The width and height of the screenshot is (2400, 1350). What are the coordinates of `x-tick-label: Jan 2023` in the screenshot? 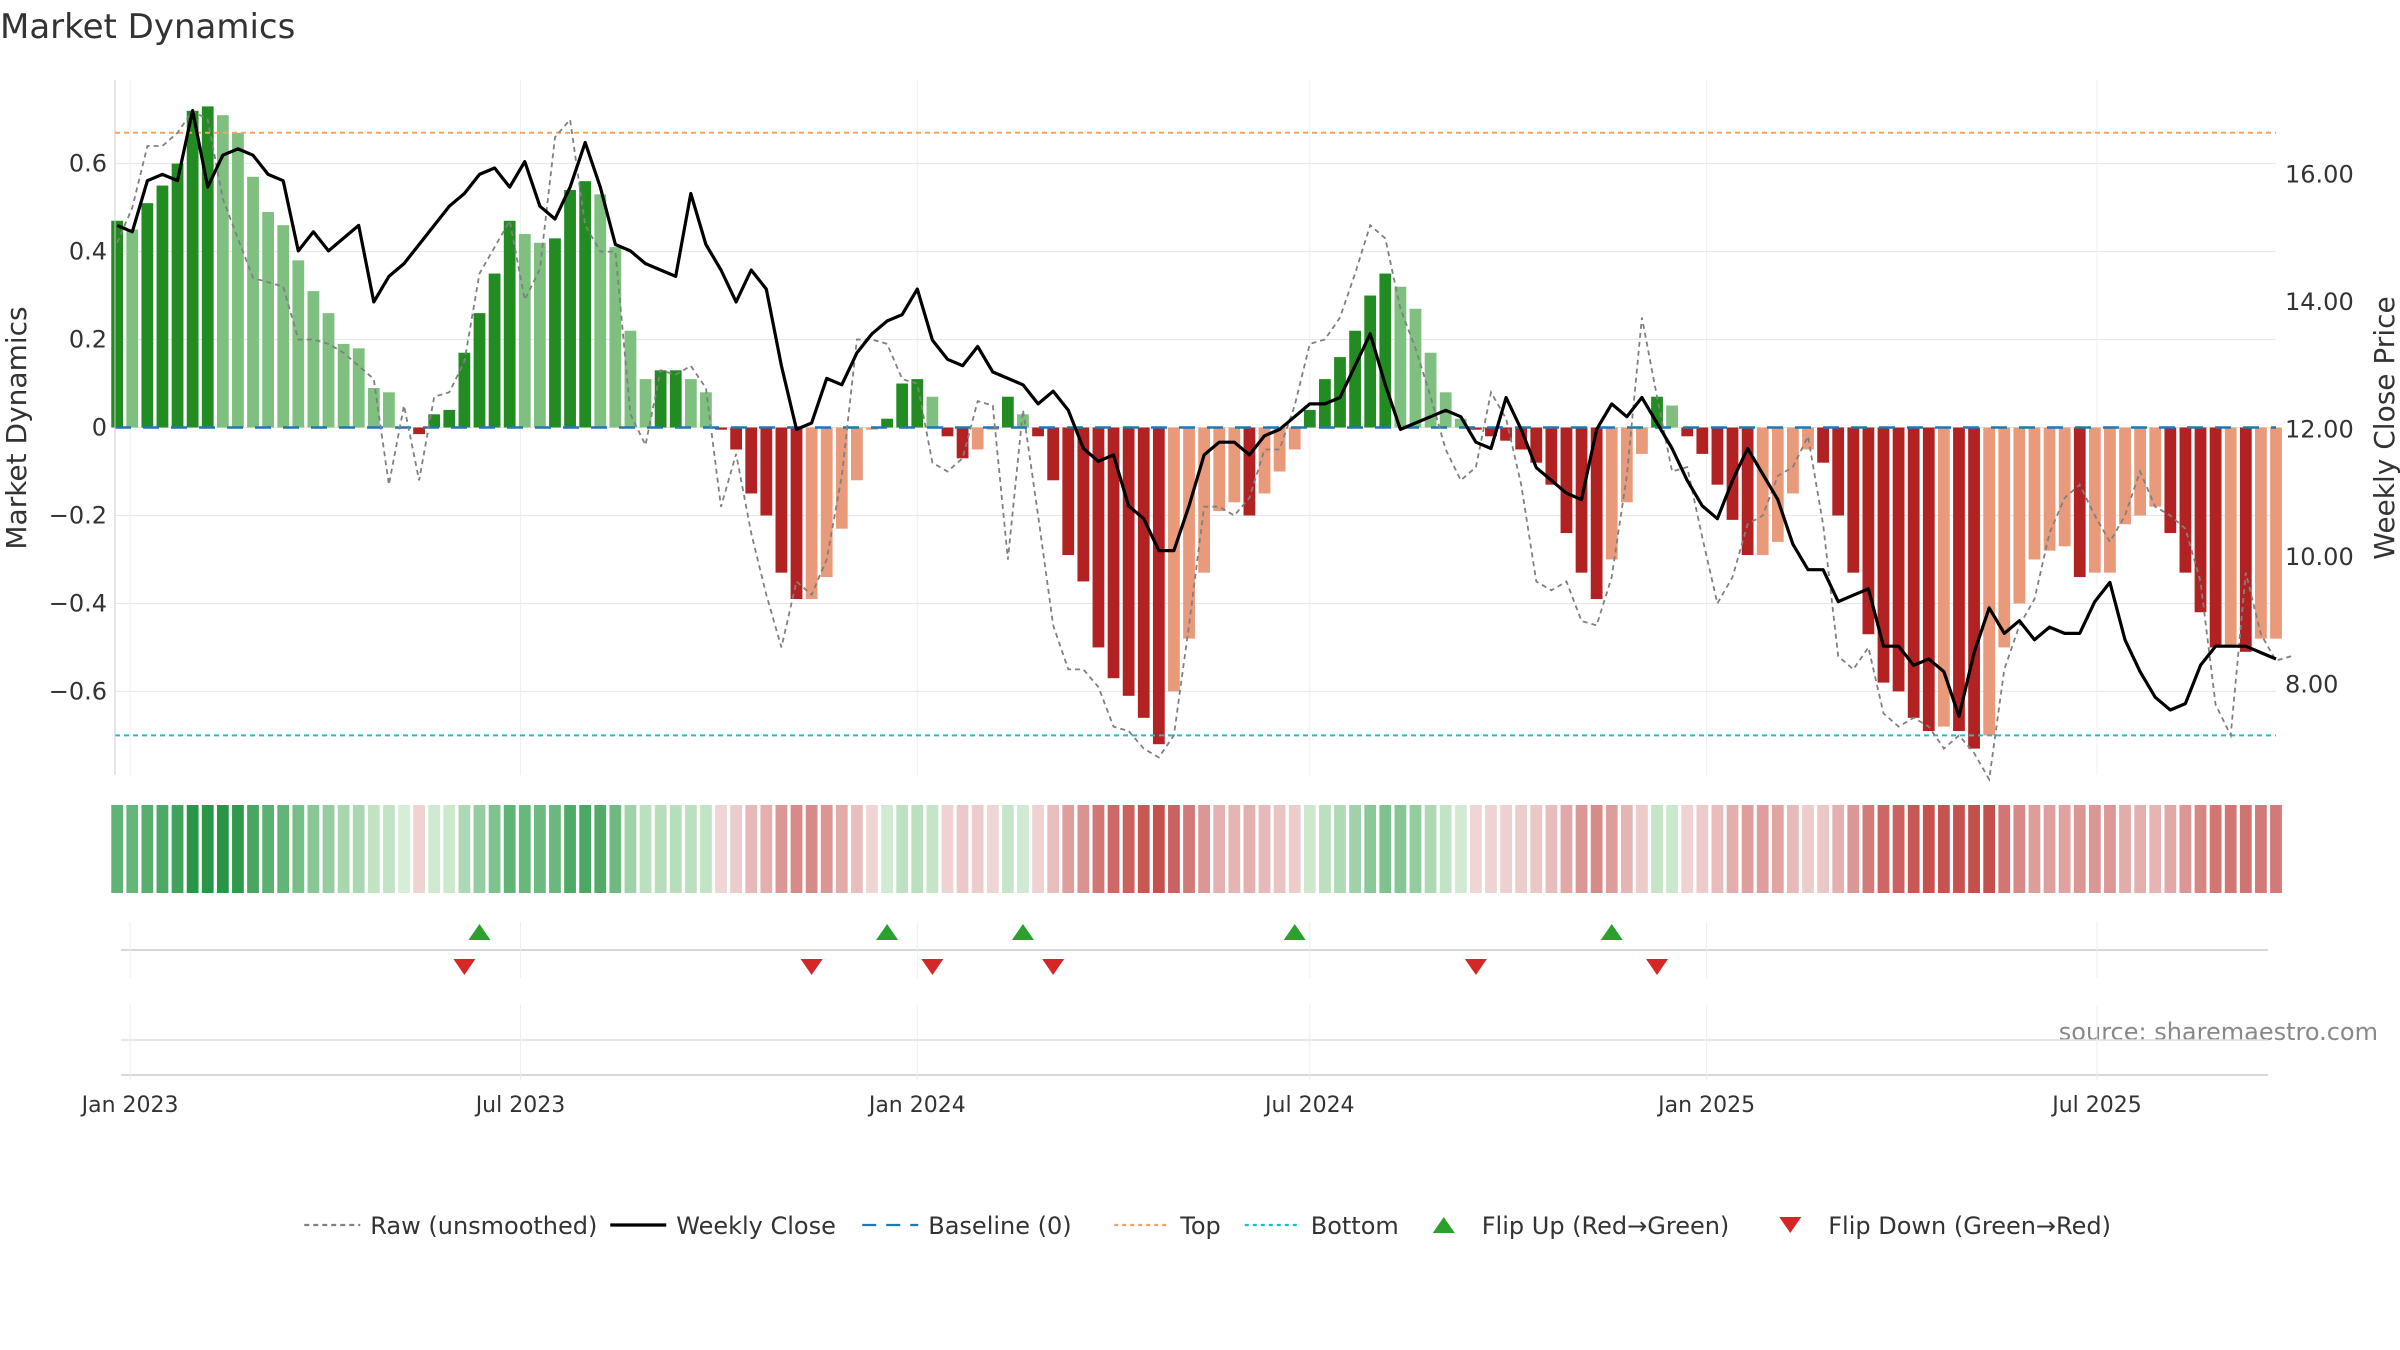 It's located at (129, 1105).